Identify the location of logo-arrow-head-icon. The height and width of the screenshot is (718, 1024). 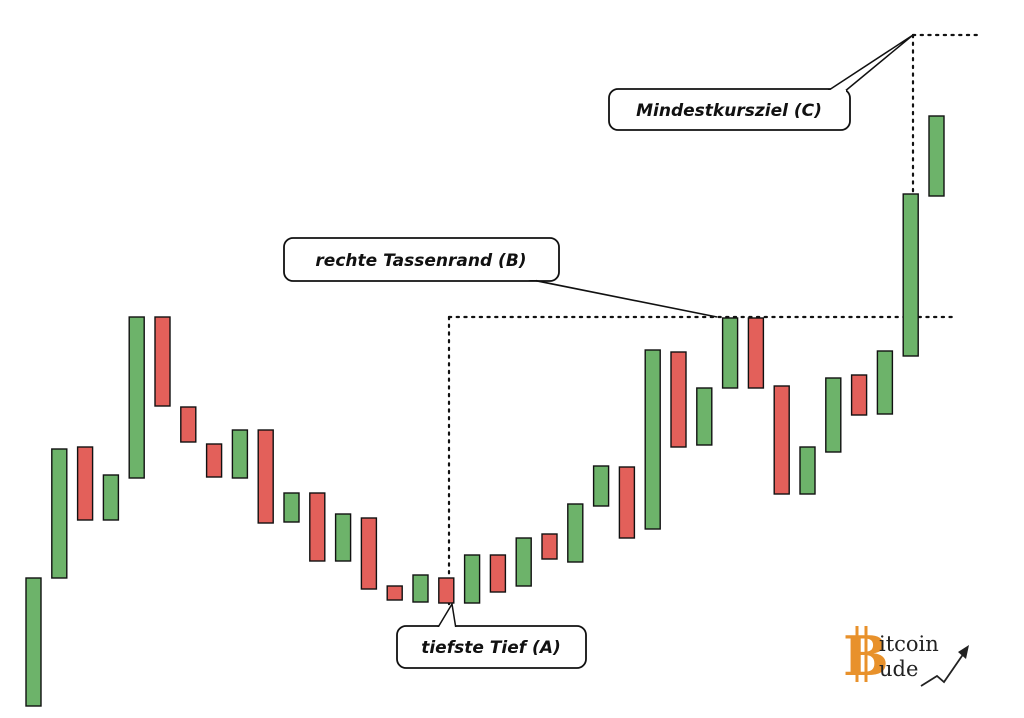
(963, 652).